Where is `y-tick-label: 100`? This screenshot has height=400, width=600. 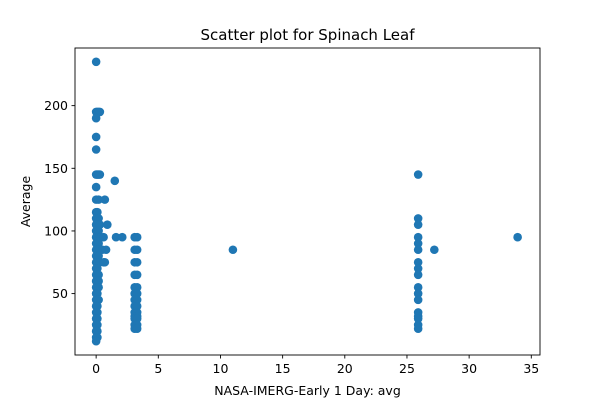 y-tick-label: 100 is located at coordinates (56, 230).